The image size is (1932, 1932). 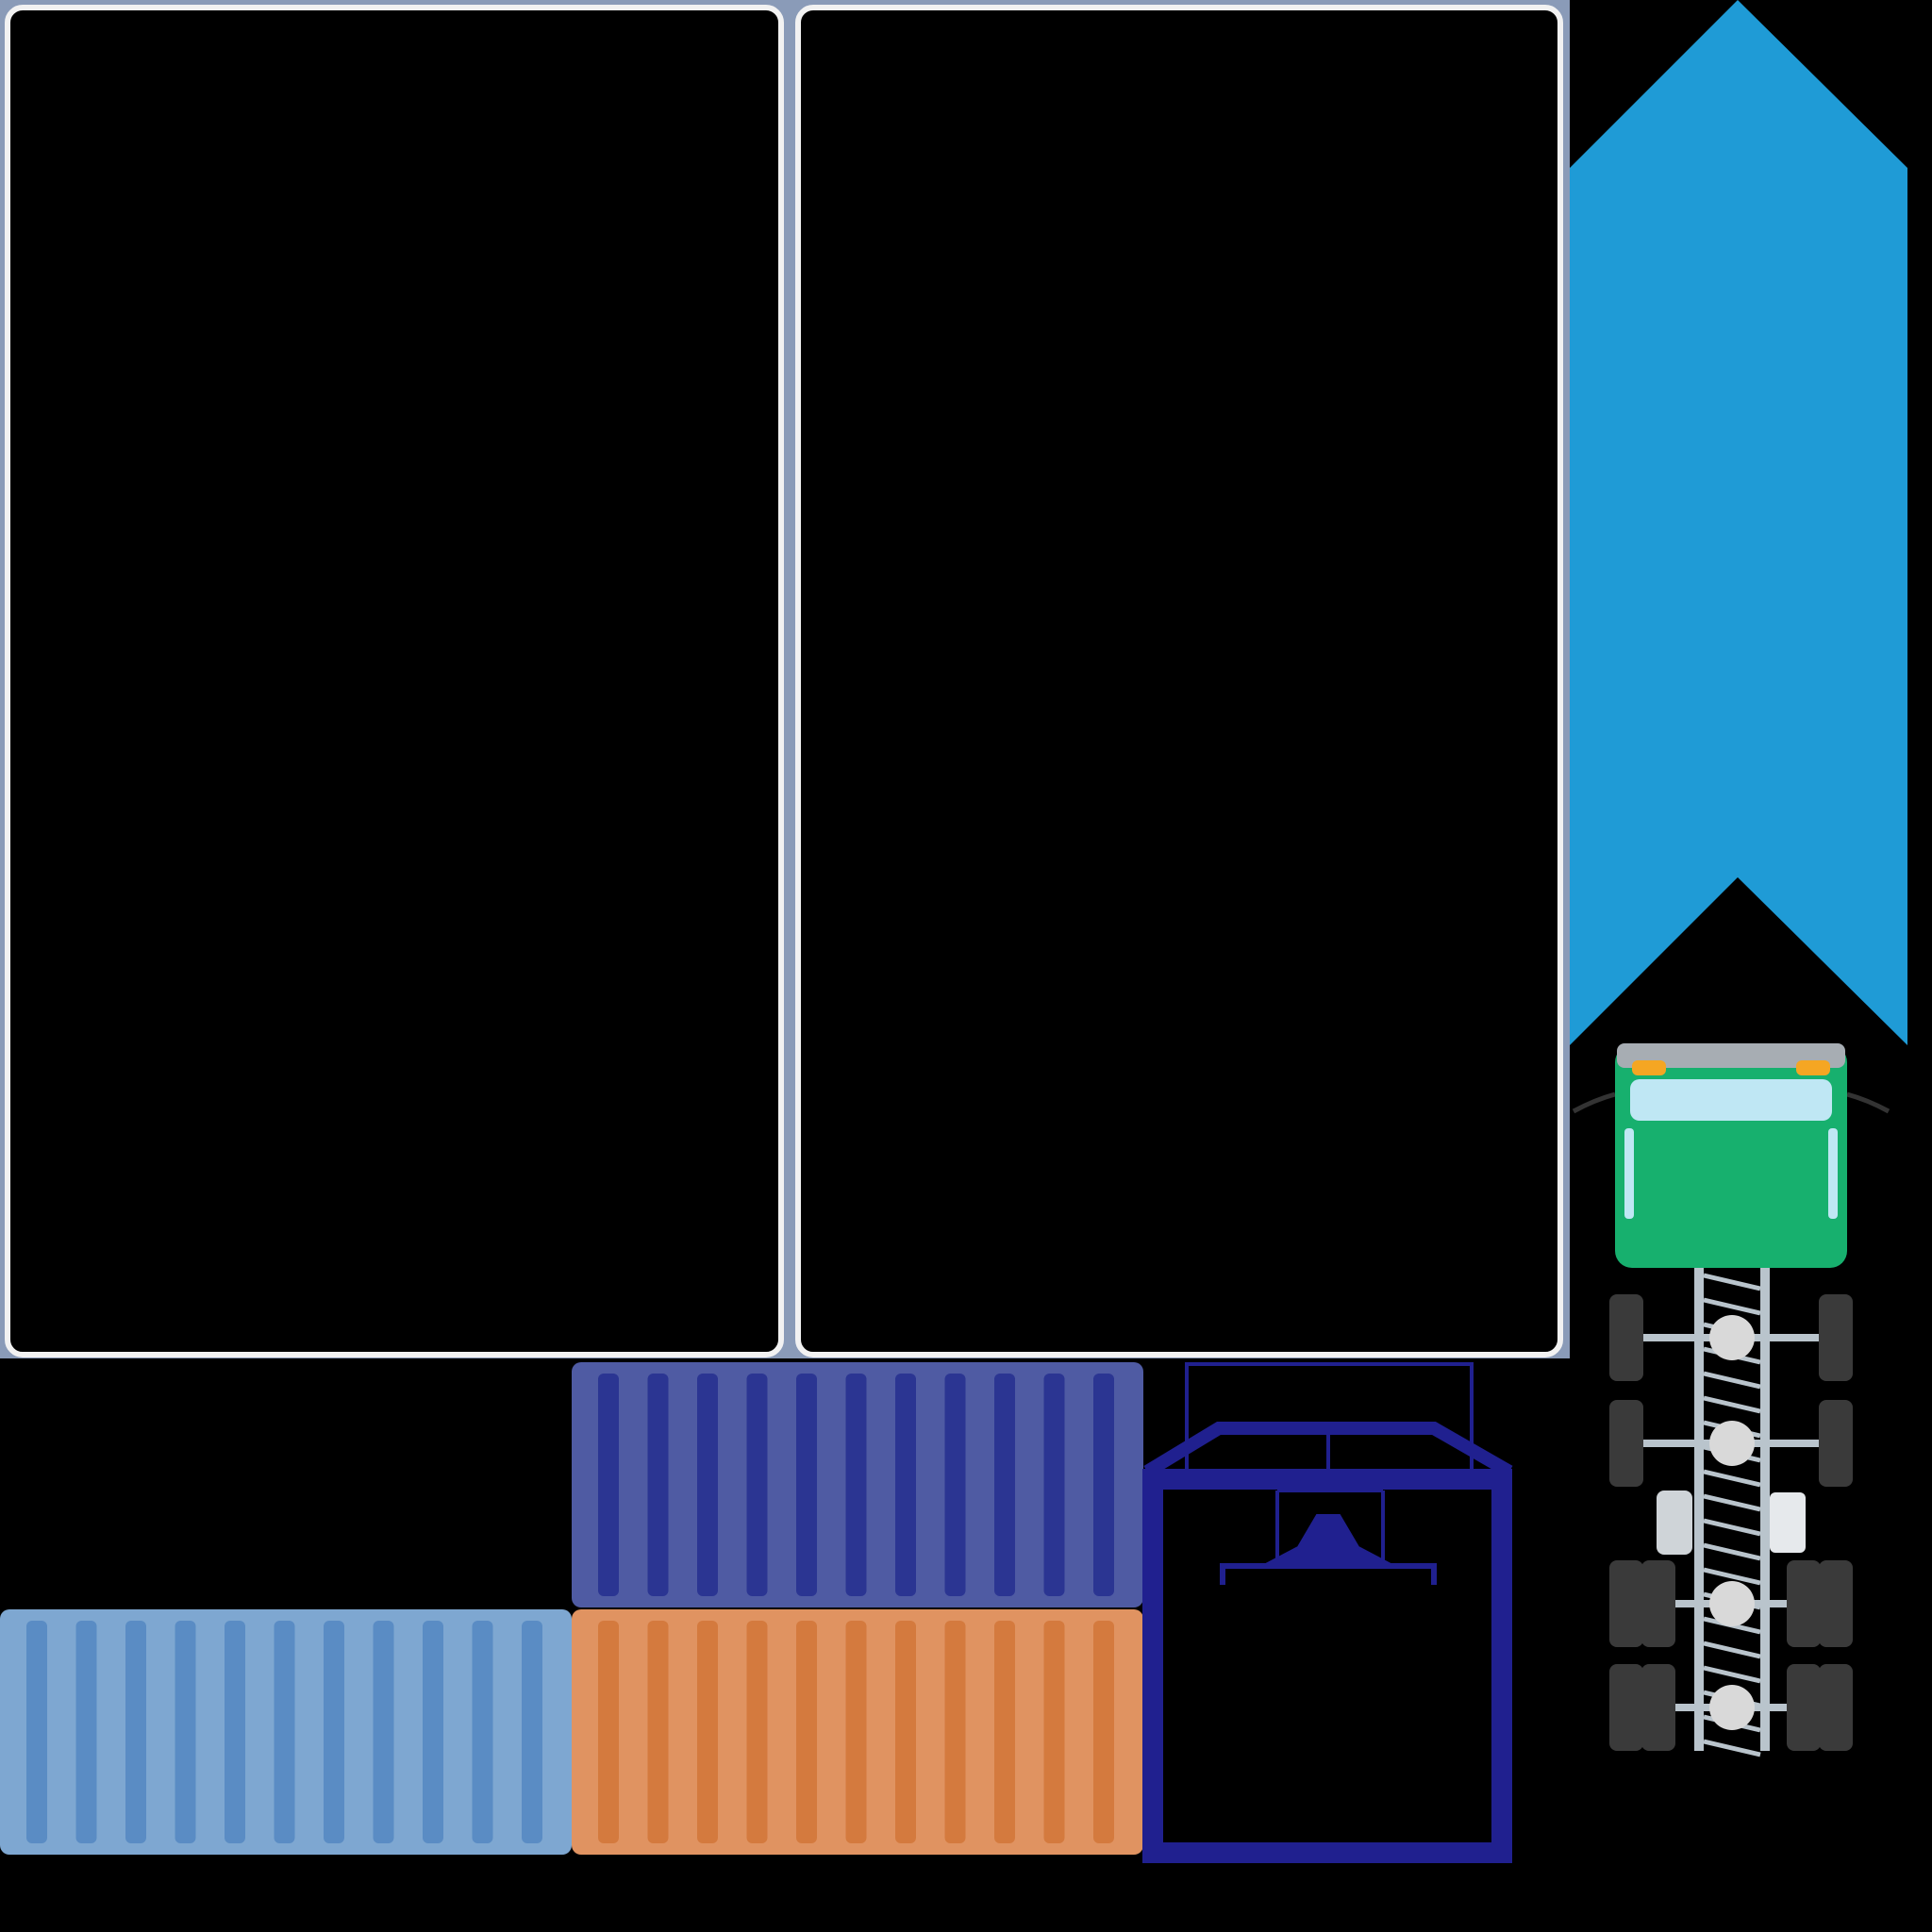 I want to click on truck-mirror-left, so click(x=1594, y=1103).